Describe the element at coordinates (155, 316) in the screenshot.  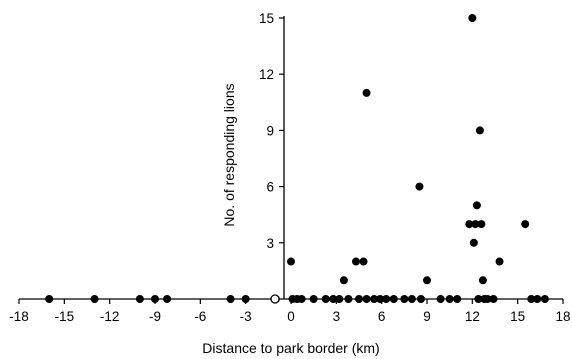
I see `x-tick-label: -9` at that location.